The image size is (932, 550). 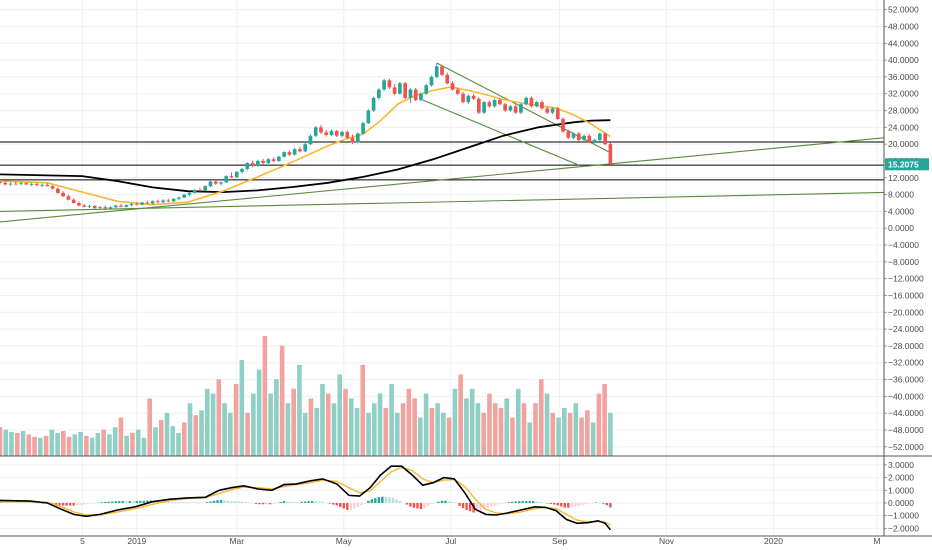 What do you see at coordinates (901, 228) in the screenshot?
I see `price-tick-label: 0.0000` at bounding box center [901, 228].